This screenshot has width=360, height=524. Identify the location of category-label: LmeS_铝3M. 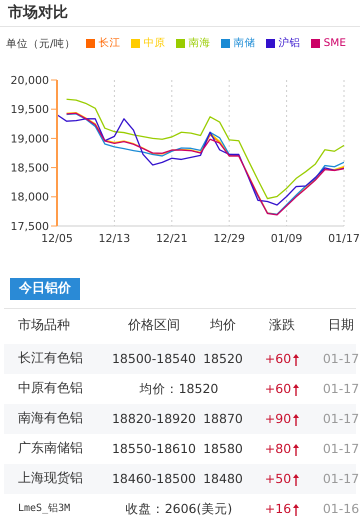
(44, 508).